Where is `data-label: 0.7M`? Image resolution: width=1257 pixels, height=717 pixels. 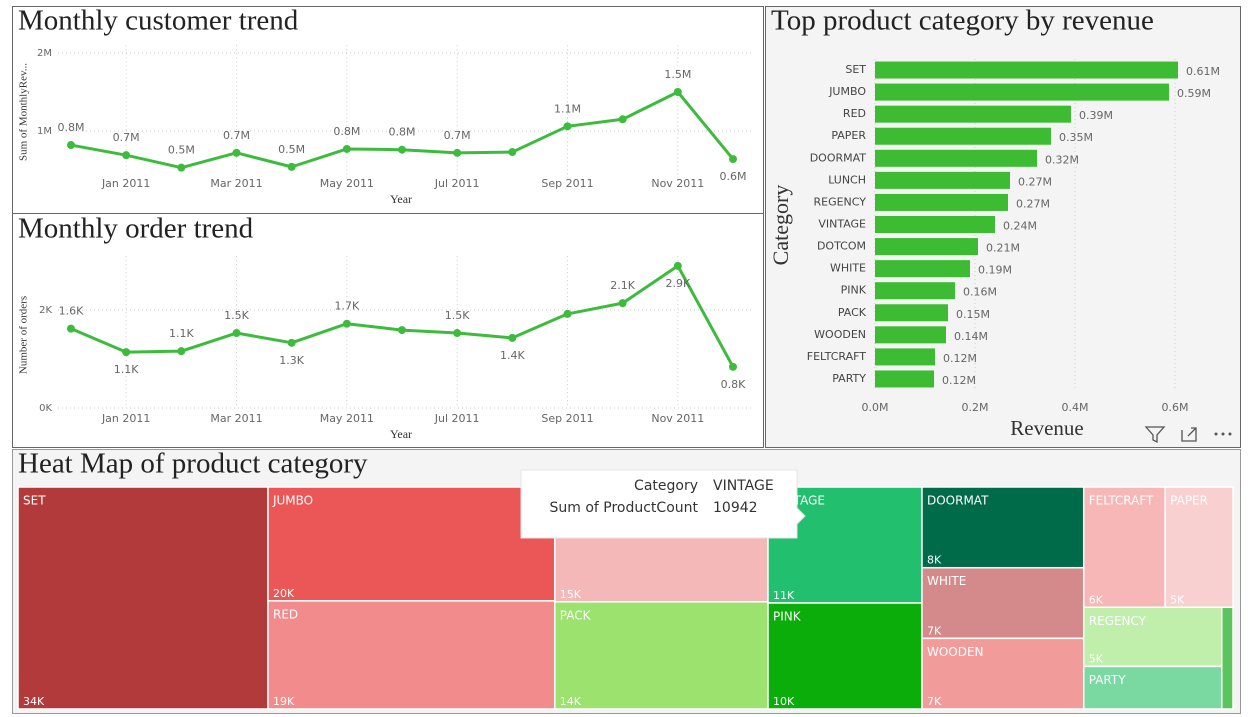
data-label: 0.7M is located at coordinates (457, 135).